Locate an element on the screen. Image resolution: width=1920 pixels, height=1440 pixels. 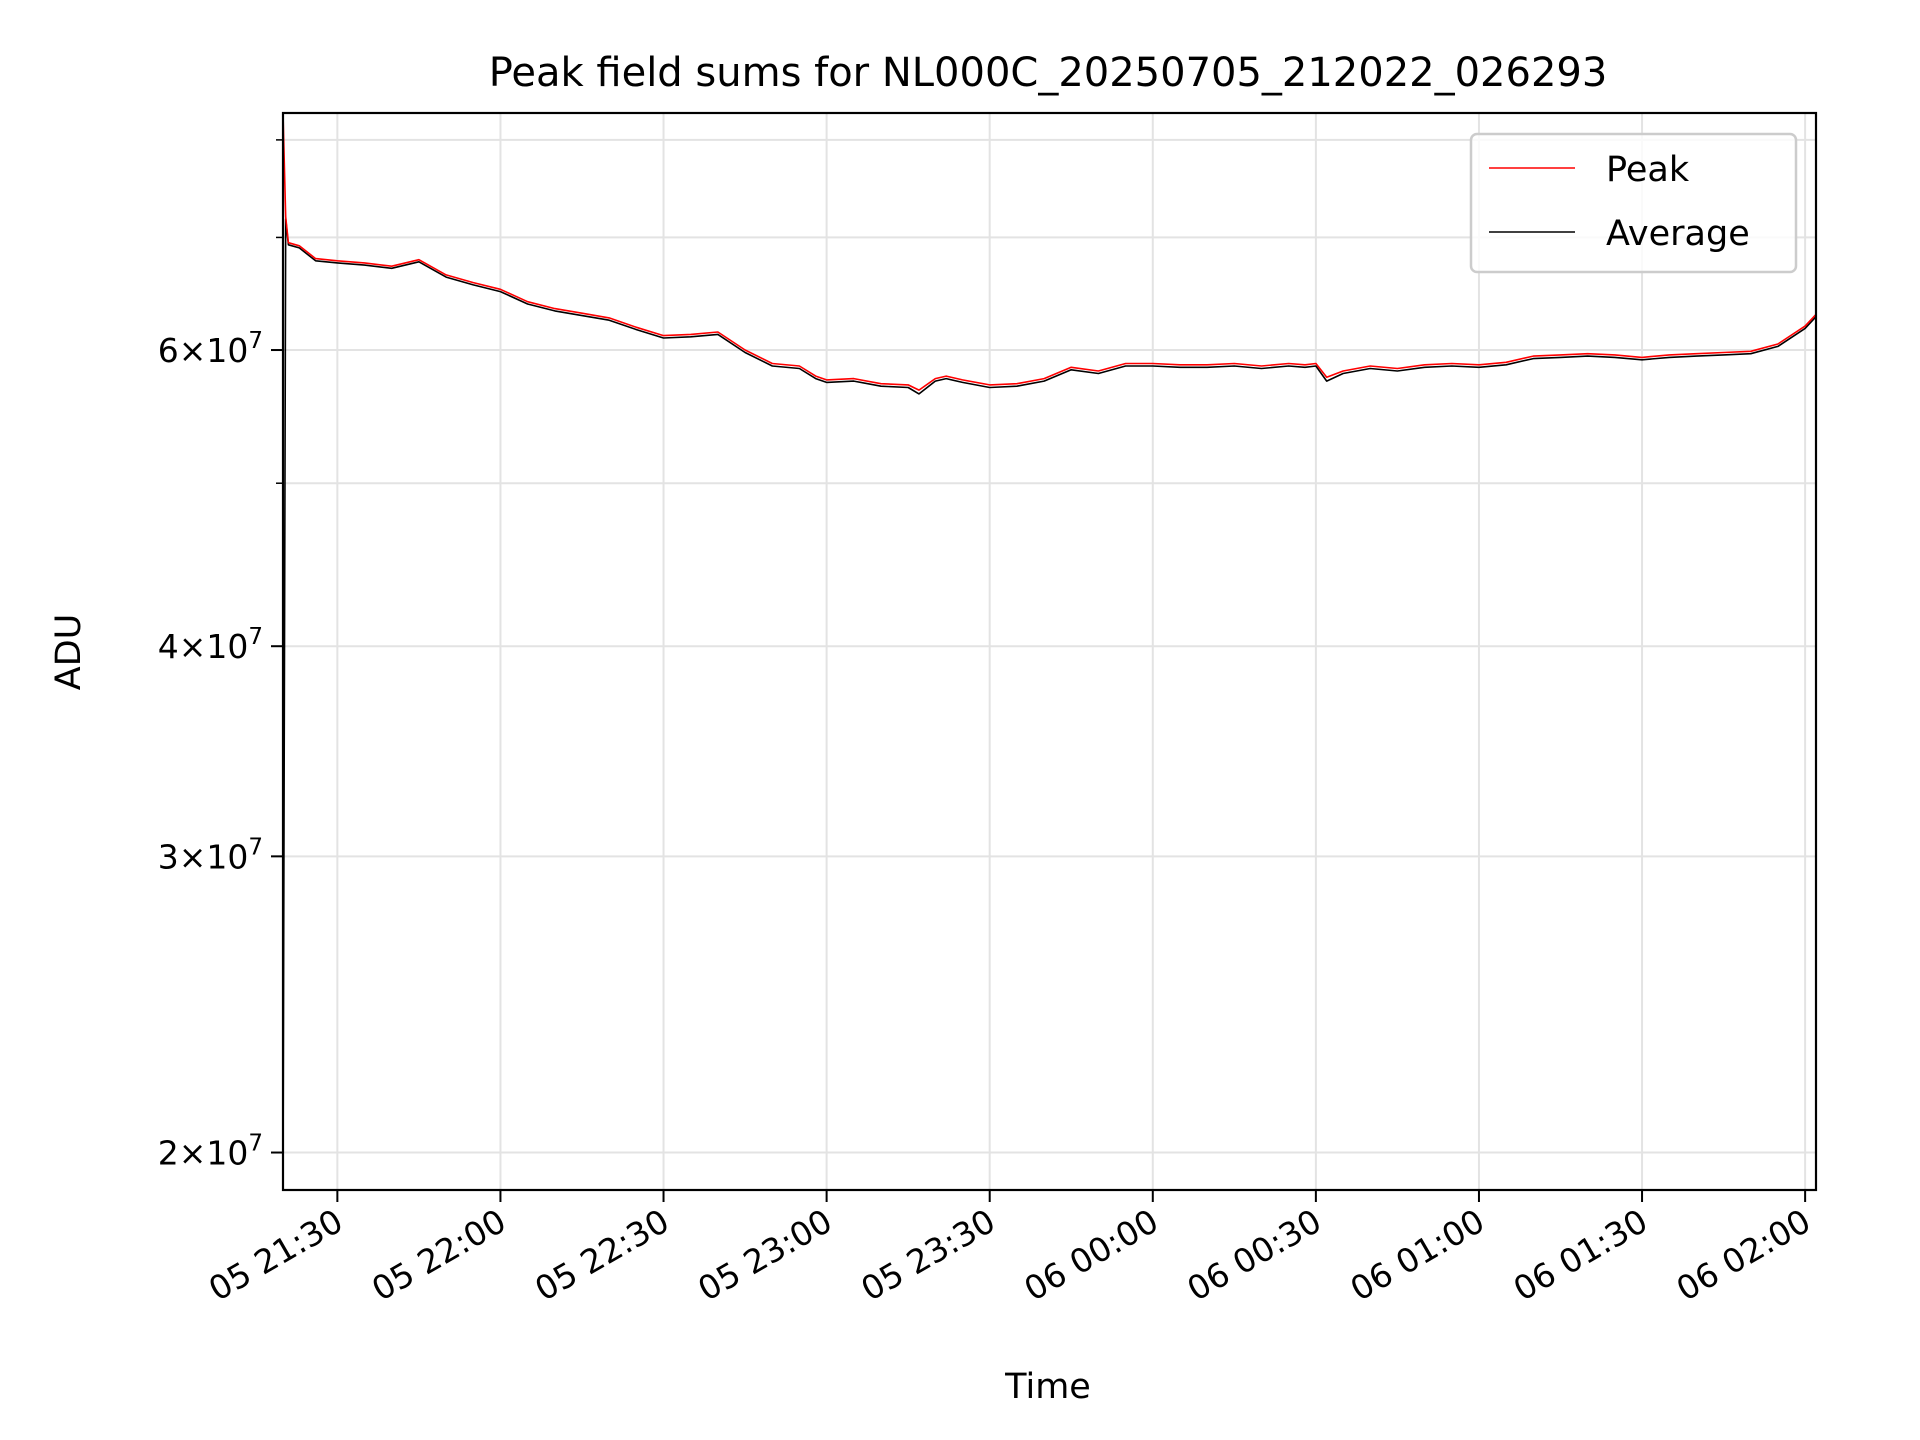
legend-label-average: Average is located at coordinates (1678, 234).